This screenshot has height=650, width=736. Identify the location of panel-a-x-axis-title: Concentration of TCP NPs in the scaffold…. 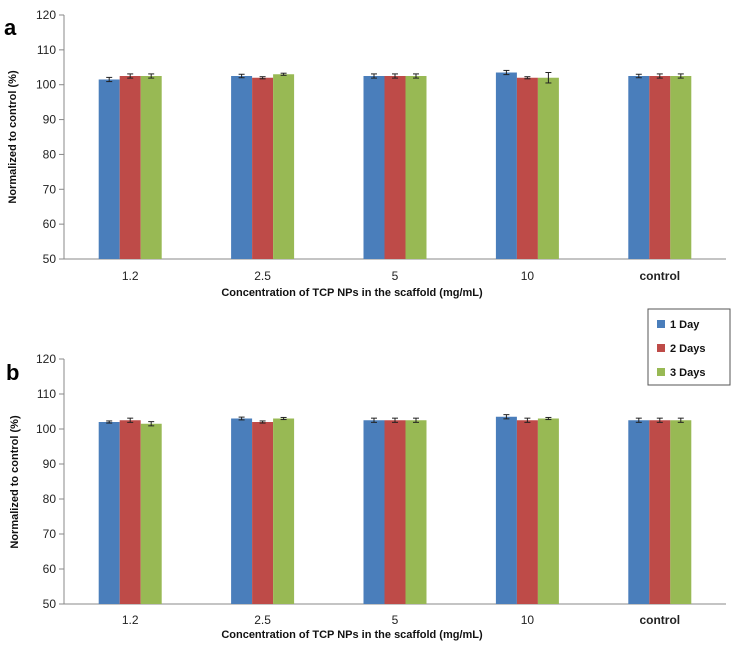
(352, 293).